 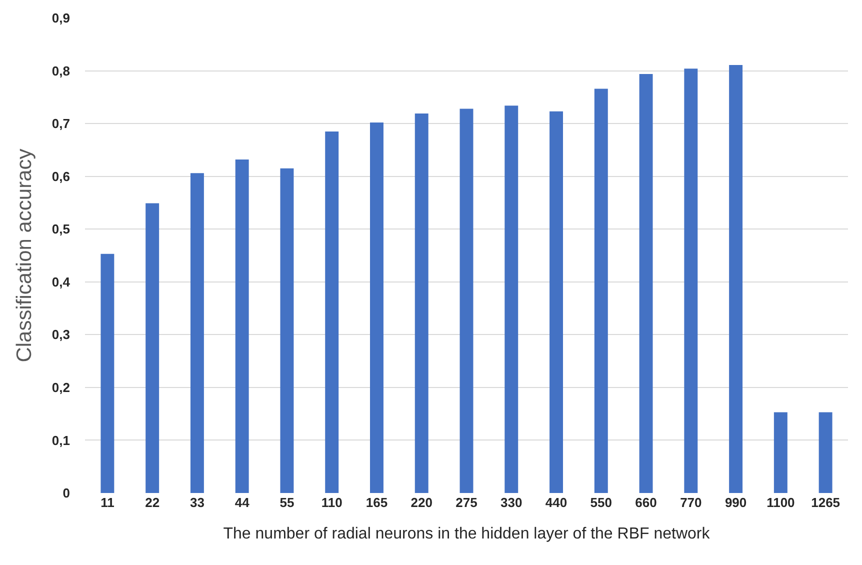 I want to click on x-tick-label: 275, so click(x=467, y=502).